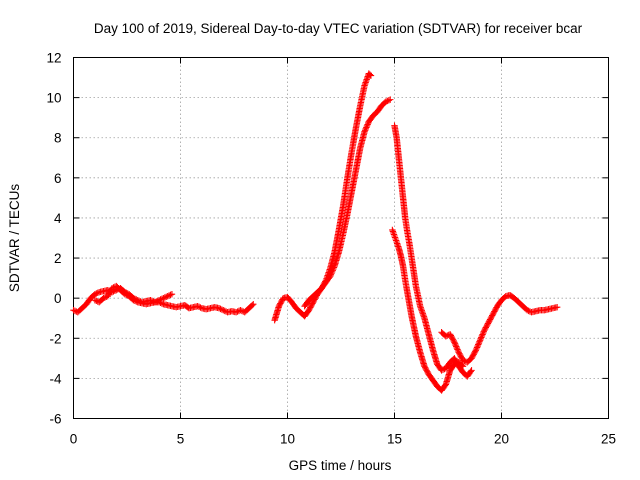 The width and height of the screenshot is (640, 480). I want to click on y-tick-label: -2, so click(55, 338).